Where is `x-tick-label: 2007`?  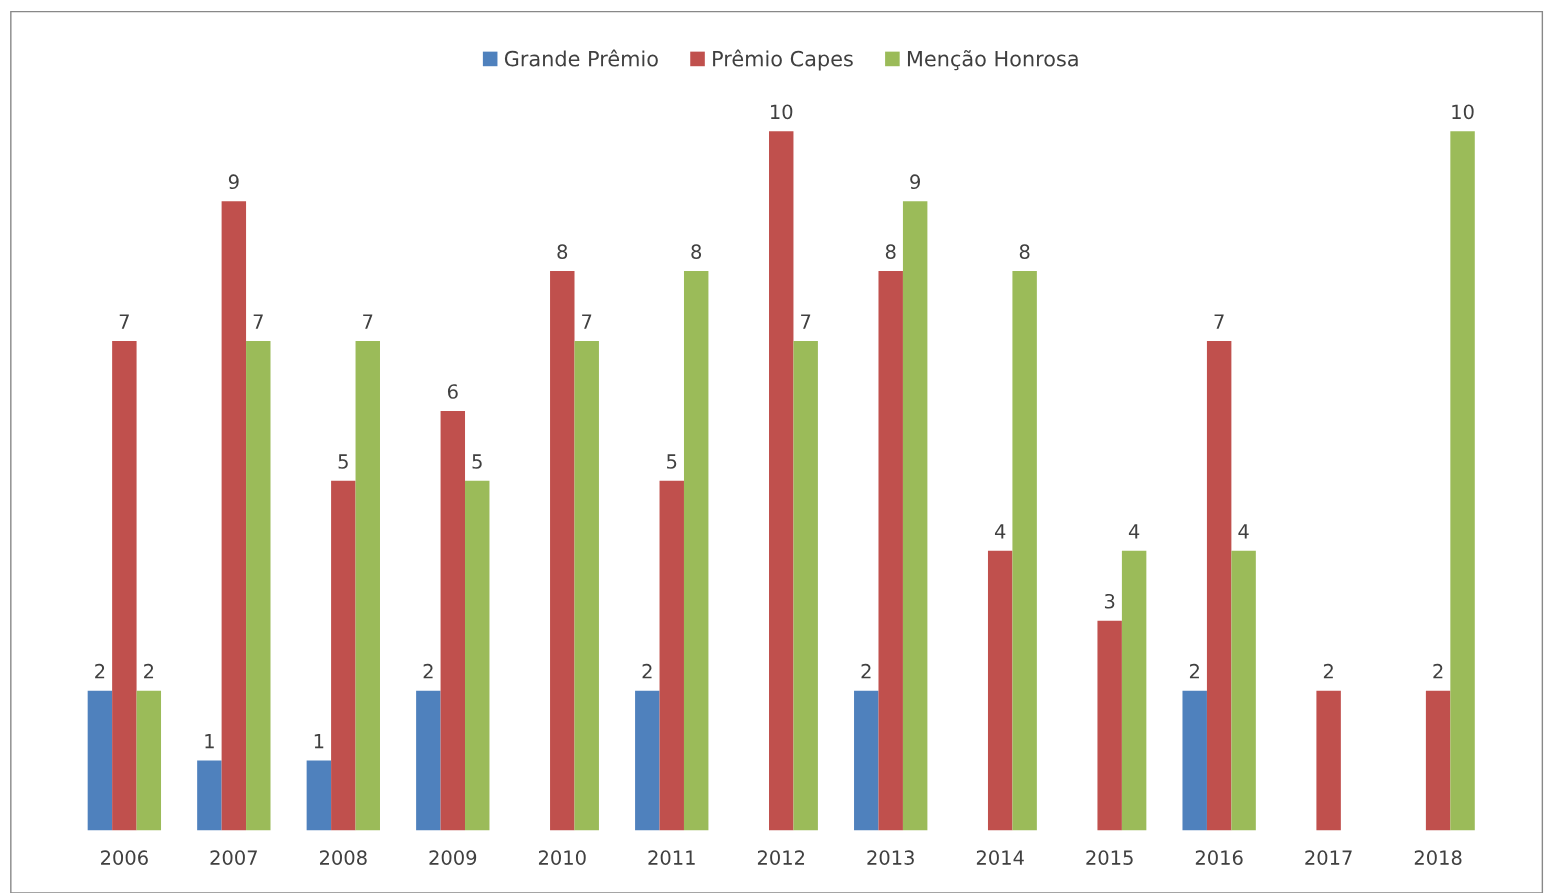 x-tick-label: 2007 is located at coordinates (233, 857).